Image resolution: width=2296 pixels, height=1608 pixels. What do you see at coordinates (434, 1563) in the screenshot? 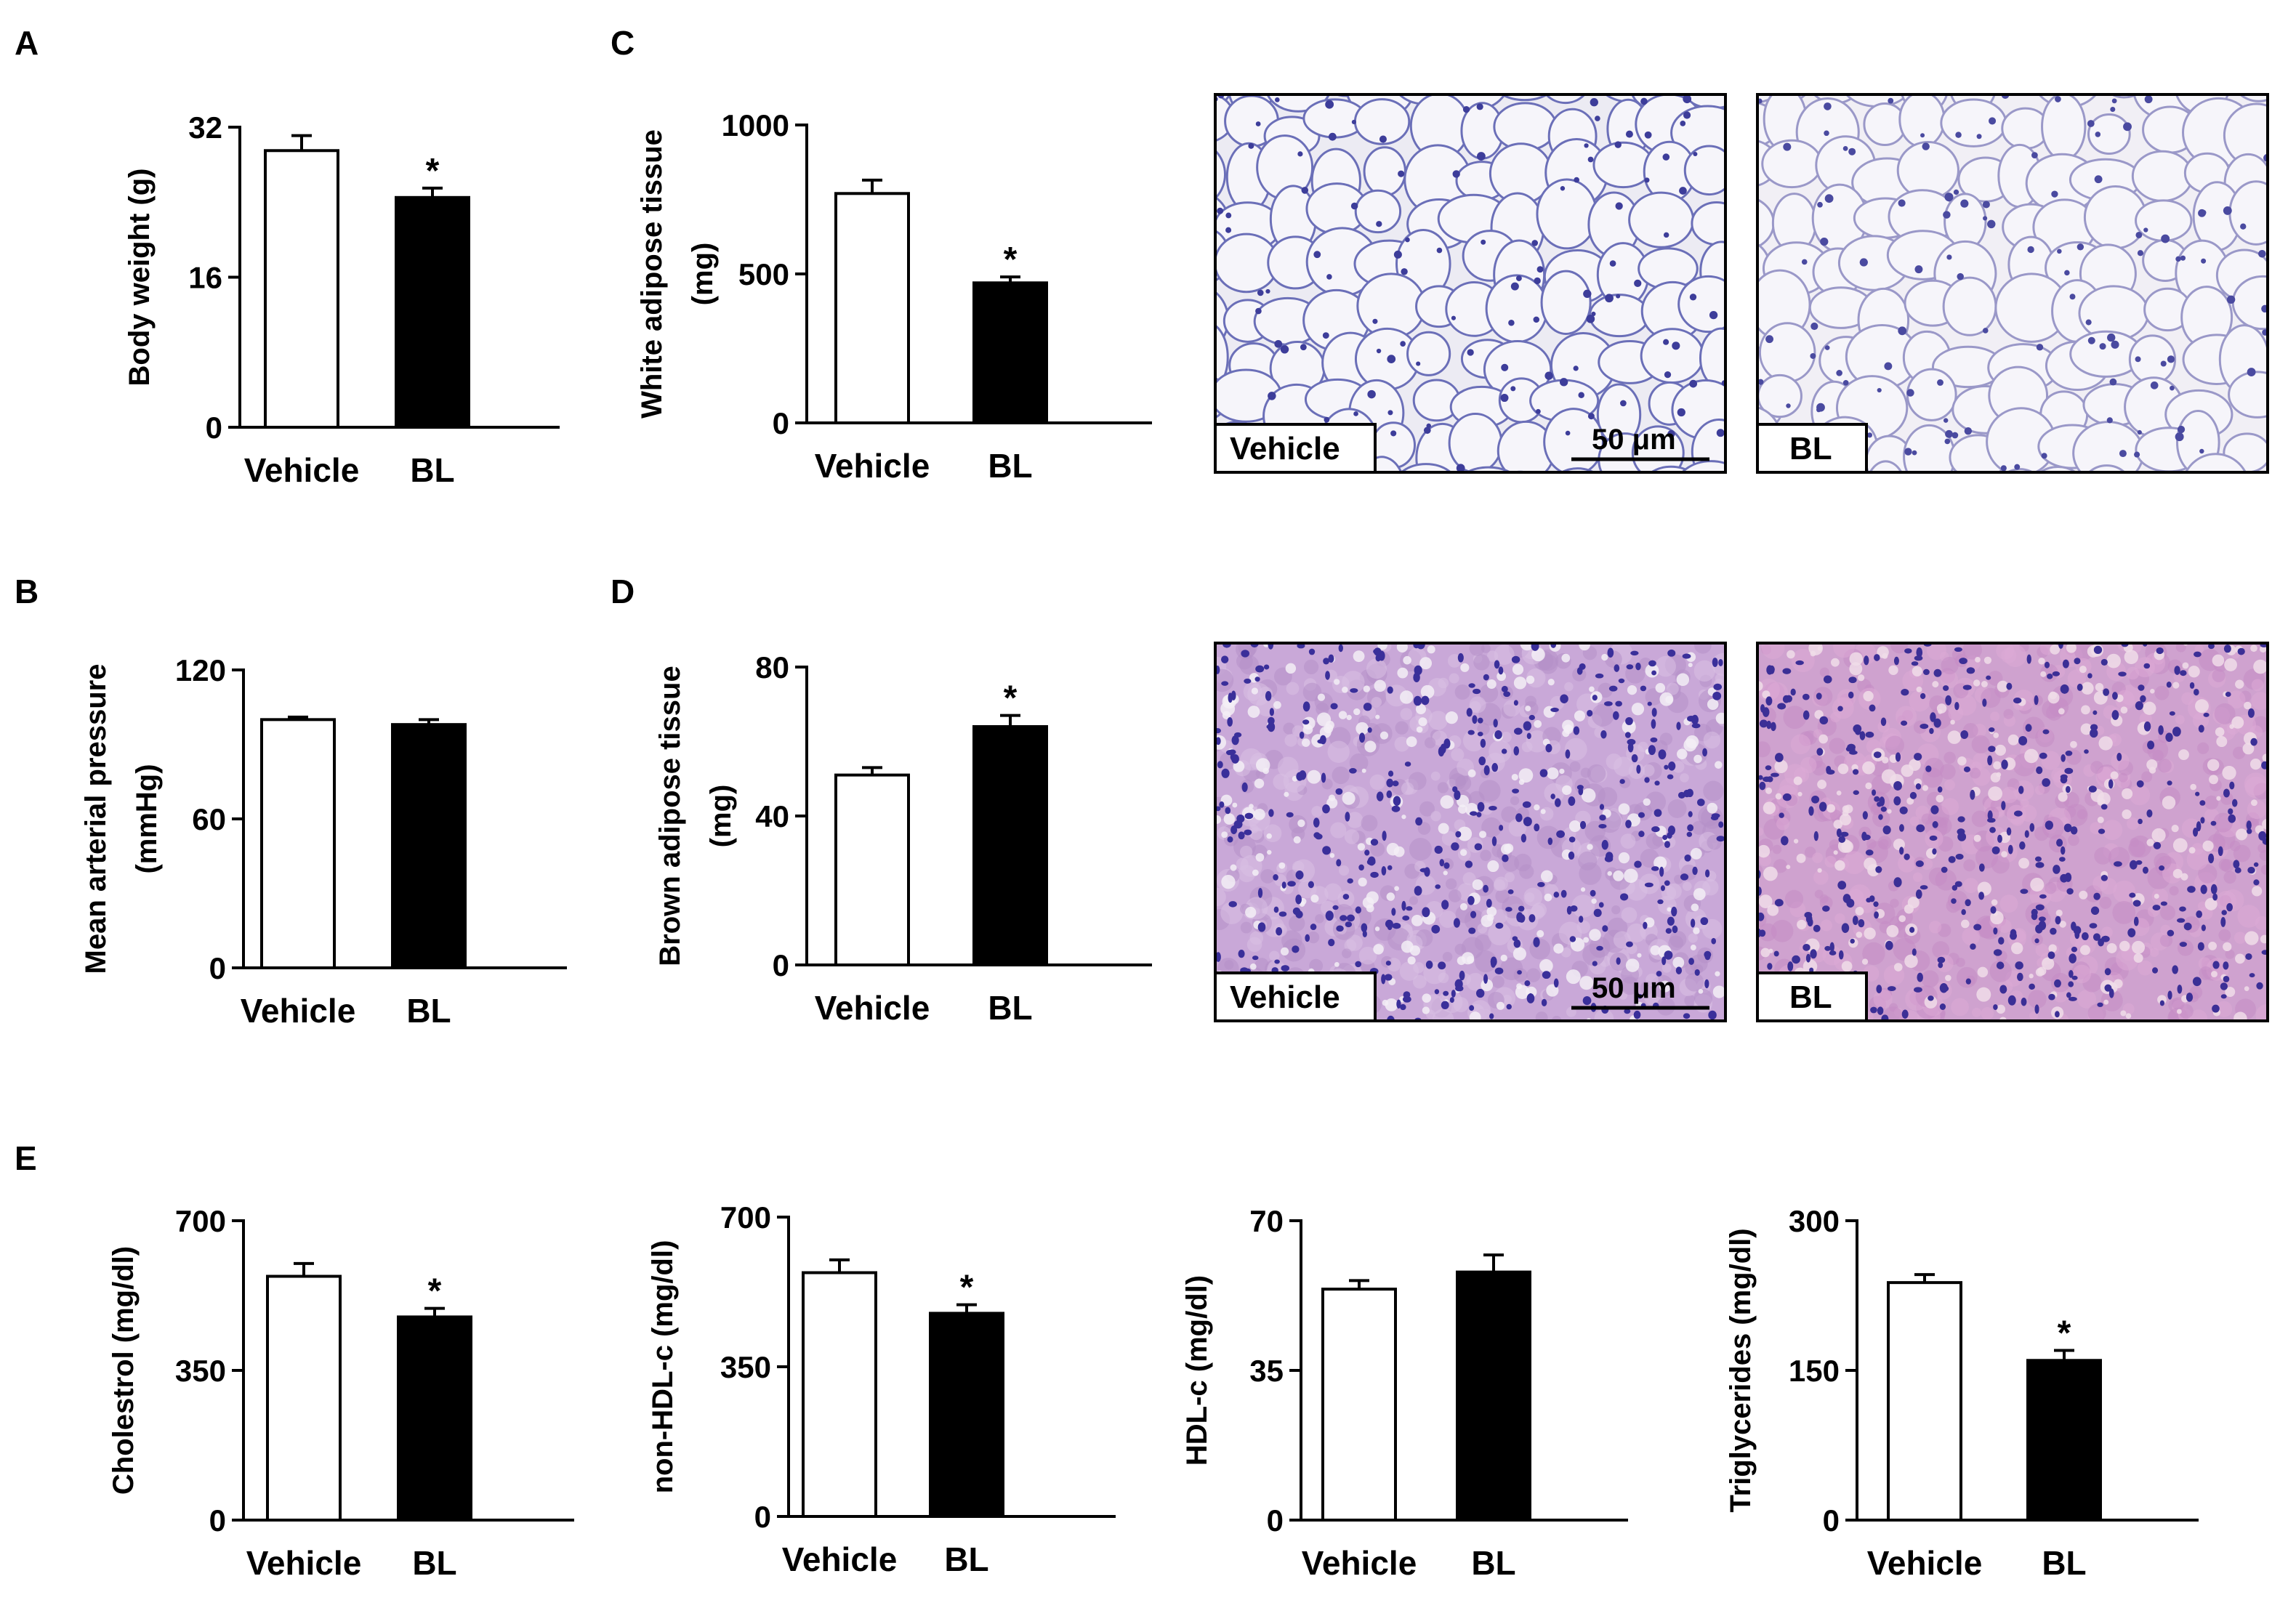
I see `x-category-label: BL` at bounding box center [434, 1563].